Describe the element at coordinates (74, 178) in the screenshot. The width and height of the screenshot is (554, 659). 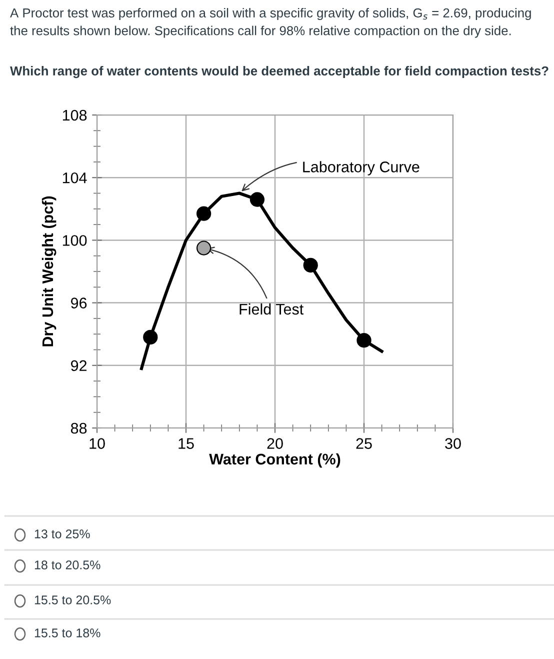
I see `y-tick-label: 104` at that location.